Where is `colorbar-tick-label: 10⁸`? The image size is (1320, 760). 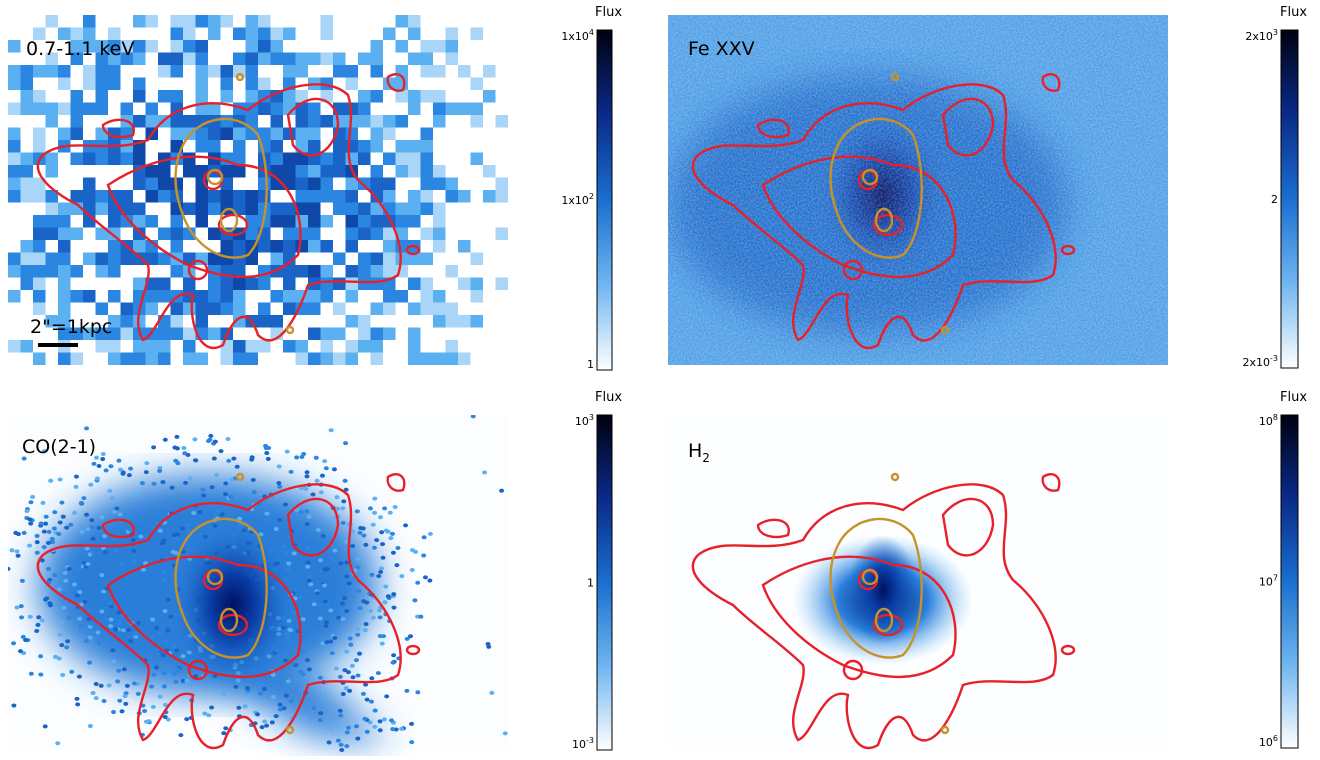 colorbar-tick-label: 10⁸ is located at coordinates (1268, 420).